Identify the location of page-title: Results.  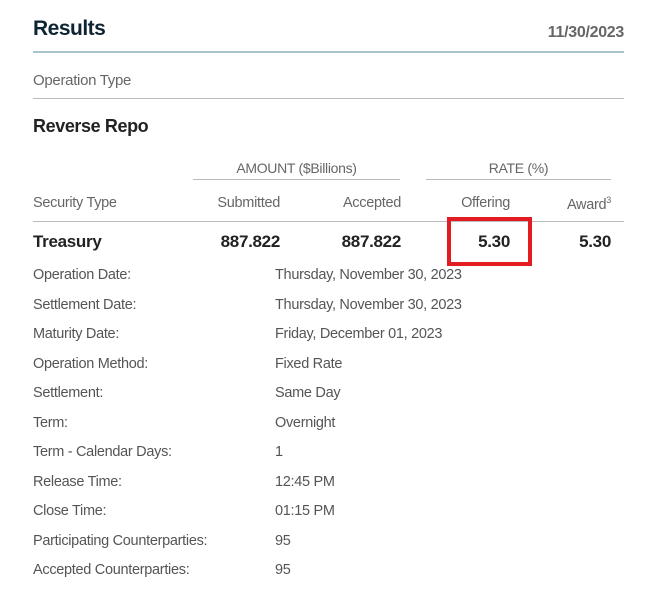
(69, 28).